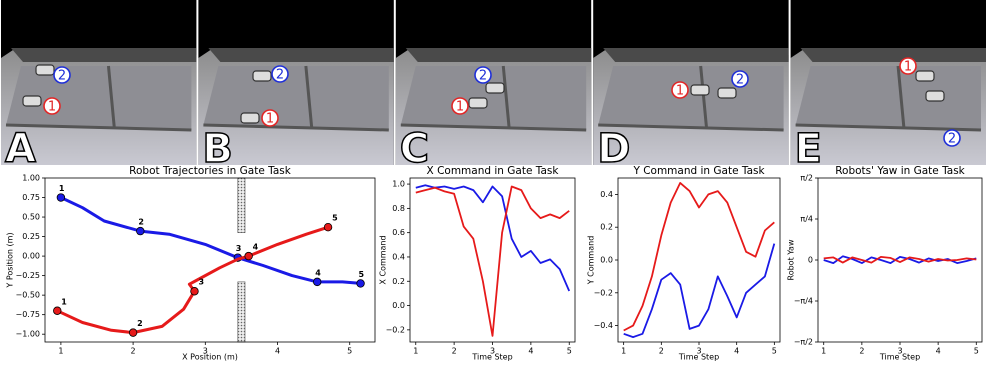 This screenshot has height=370, width=987. What do you see at coordinates (398, 208) in the screenshot?
I see `y-tick-label: 0.8` at bounding box center [398, 208].